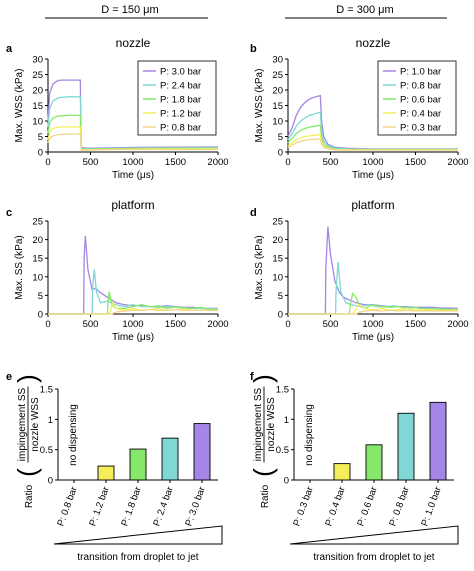 The image size is (474, 571). Describe the element at coordinates (259, 267) in the screenshot. I see `y-axis-label: Max. SS (kPa)` at that location.